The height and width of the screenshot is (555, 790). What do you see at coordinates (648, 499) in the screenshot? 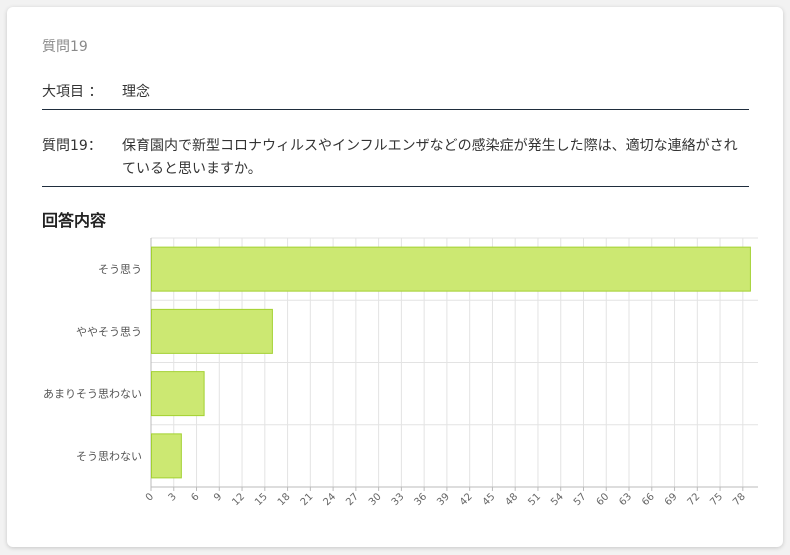
I see `x-tick-label: 66` at bounding box center [648, 499].